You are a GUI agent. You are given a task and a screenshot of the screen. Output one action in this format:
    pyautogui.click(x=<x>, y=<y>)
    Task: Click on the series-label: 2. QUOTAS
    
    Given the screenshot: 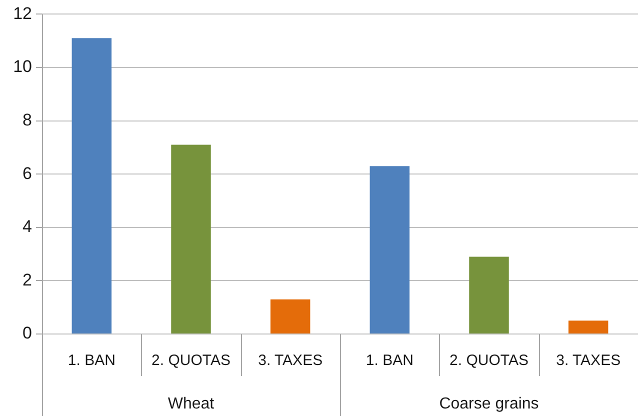 What is the action you would take?
    pyautogui.click(x=489, y=361)
    